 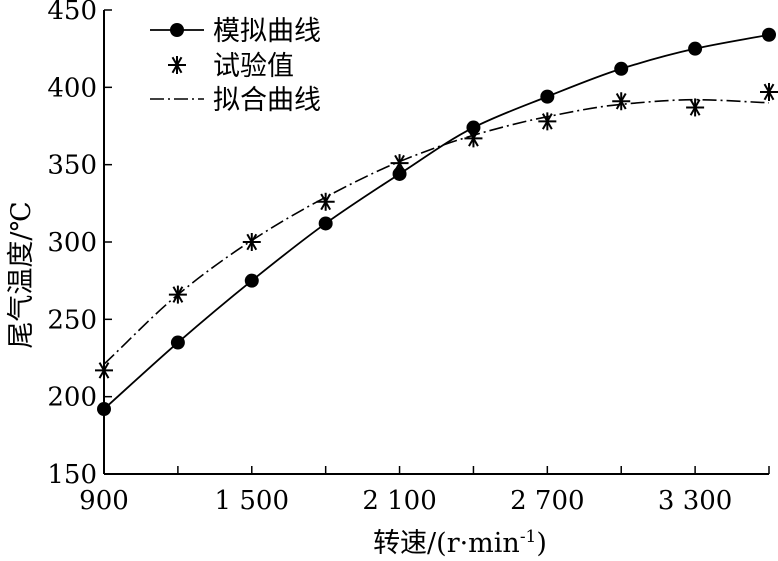 What do you see at coordinates (72, 320) in the screenshot?
I see `y-tick-label: 250` at bounding box center [72, 320].